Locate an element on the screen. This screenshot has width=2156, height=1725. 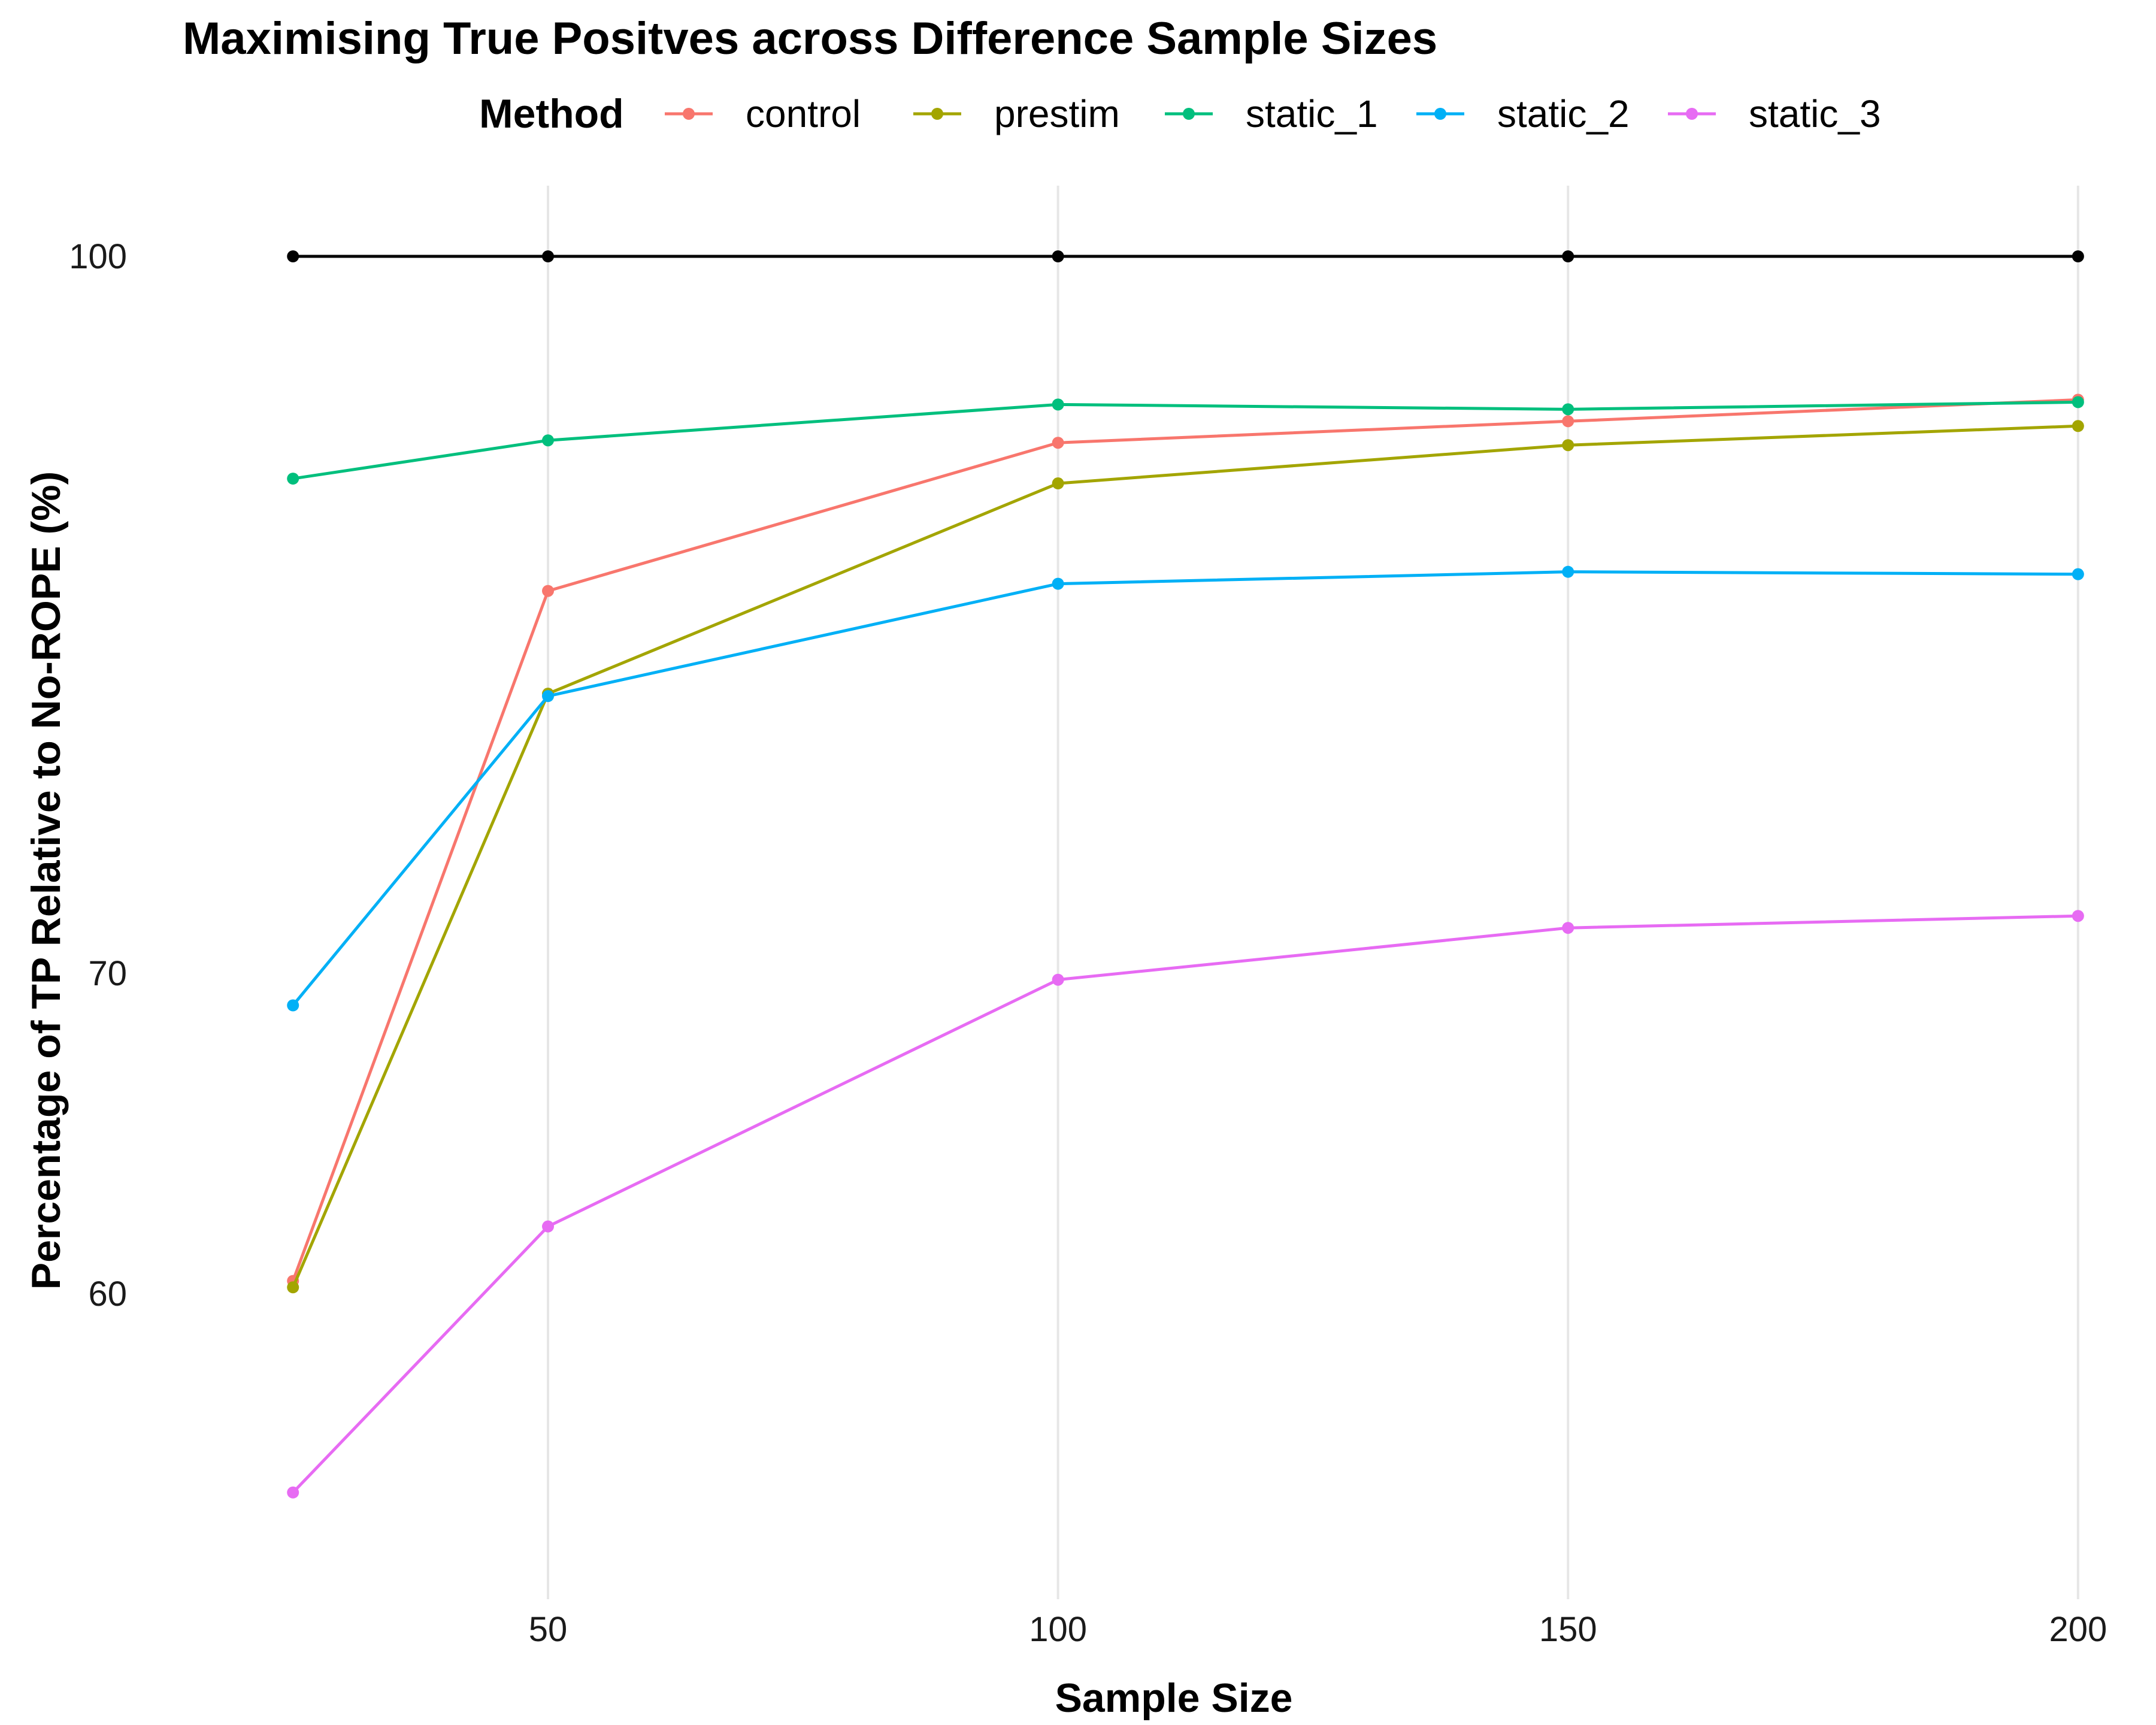
reference-line-group is located at coordinates (1185, 256).